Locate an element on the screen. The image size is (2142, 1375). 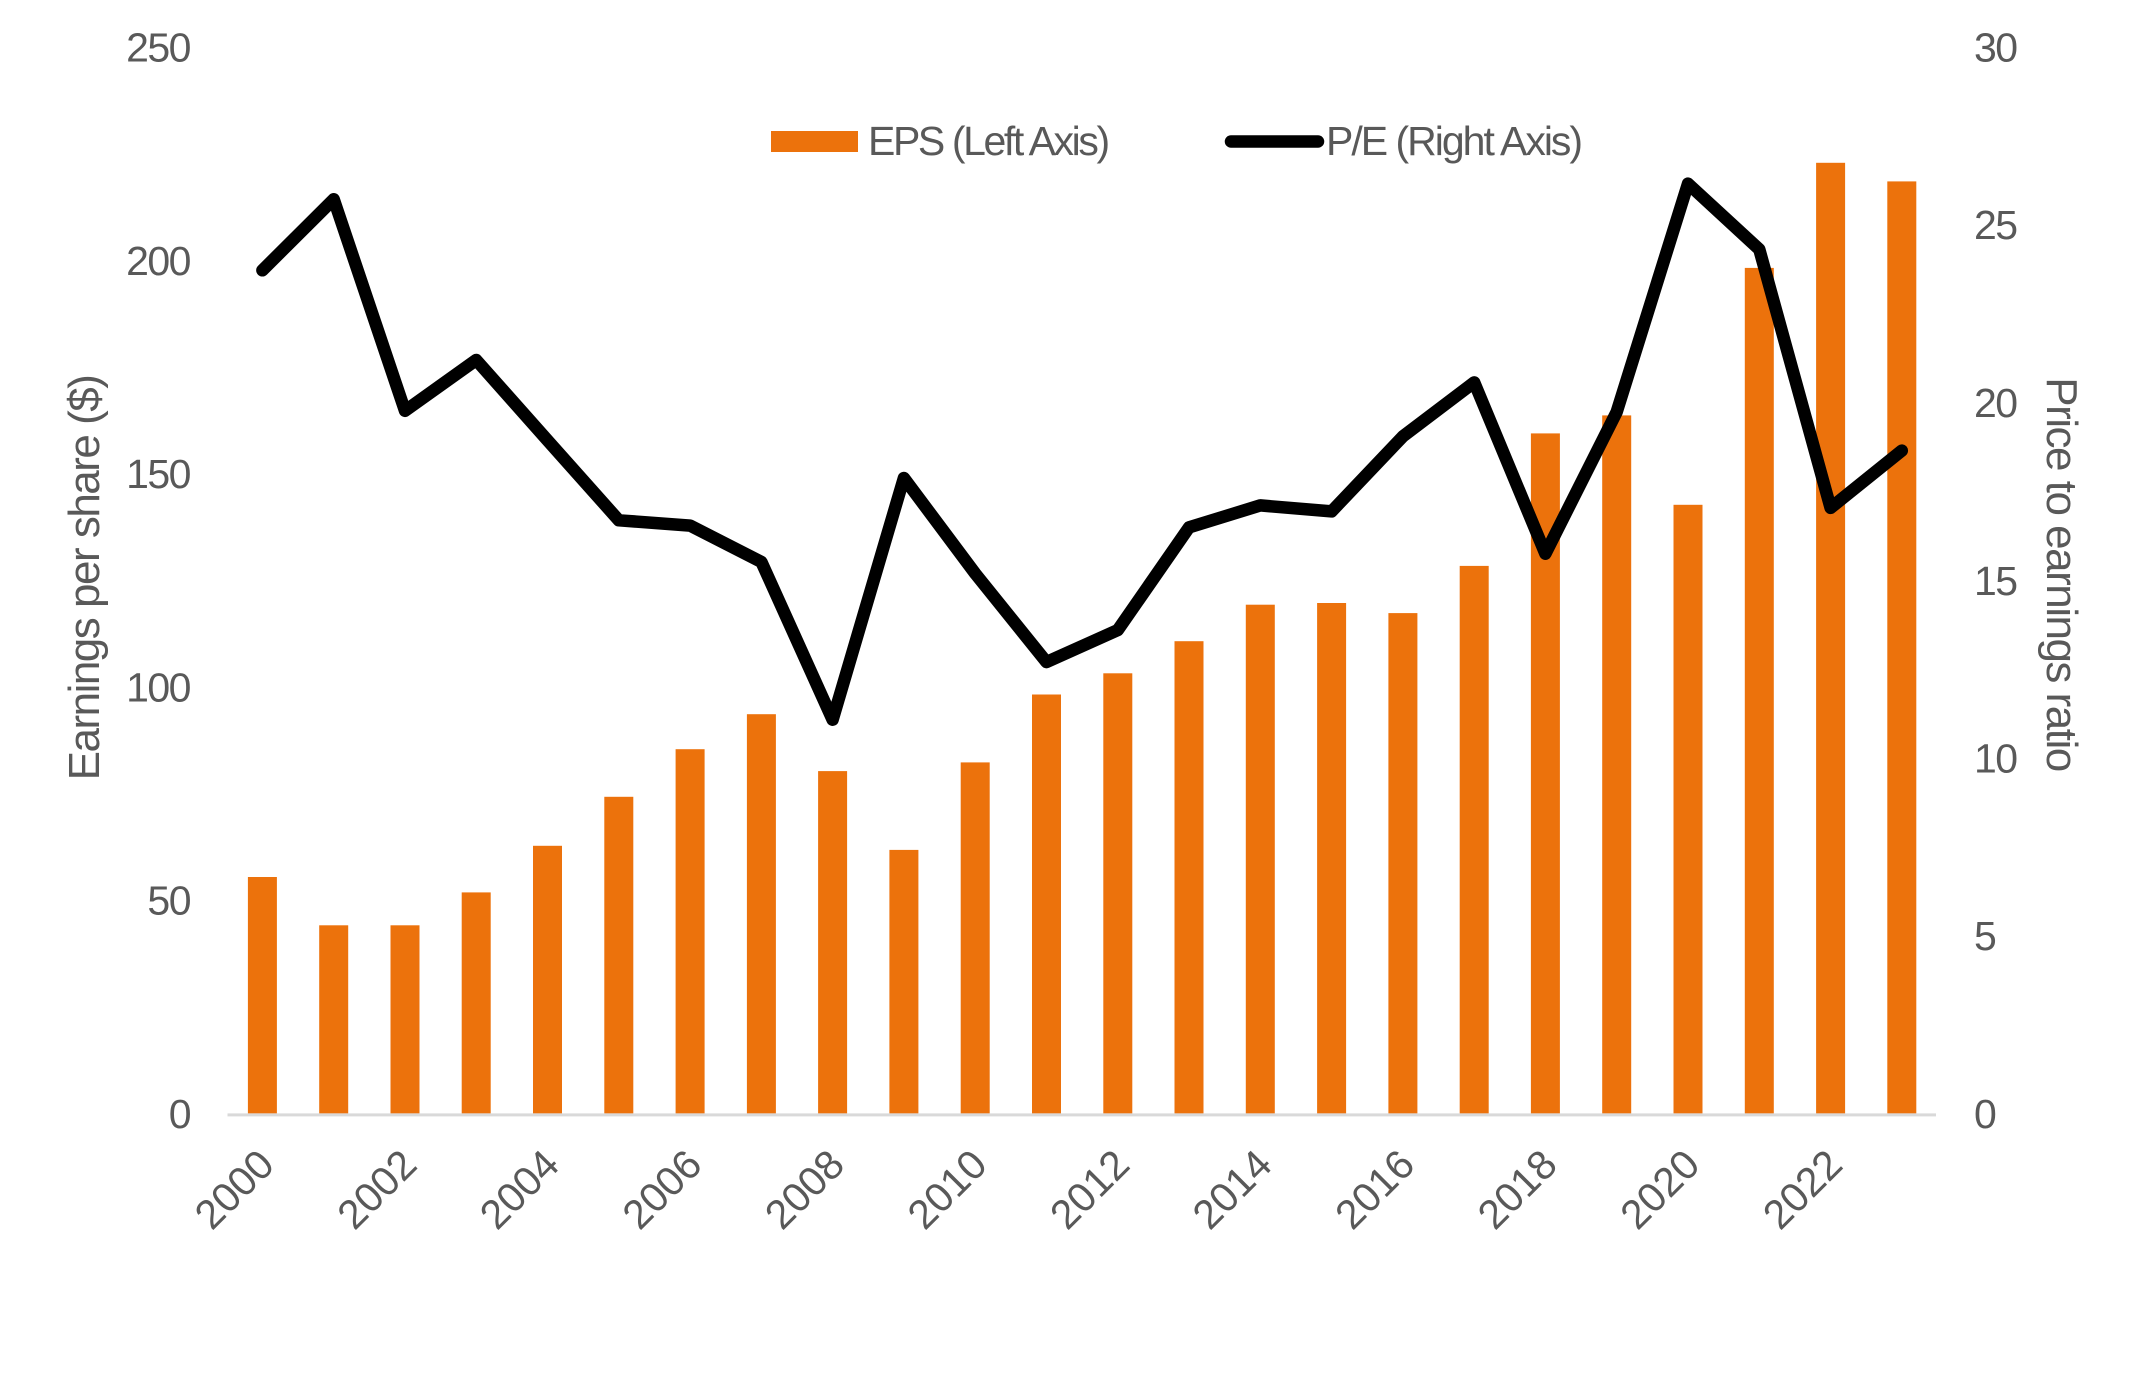
svg-text: Price to earnings ratio is located at coordinates (2061, 574).